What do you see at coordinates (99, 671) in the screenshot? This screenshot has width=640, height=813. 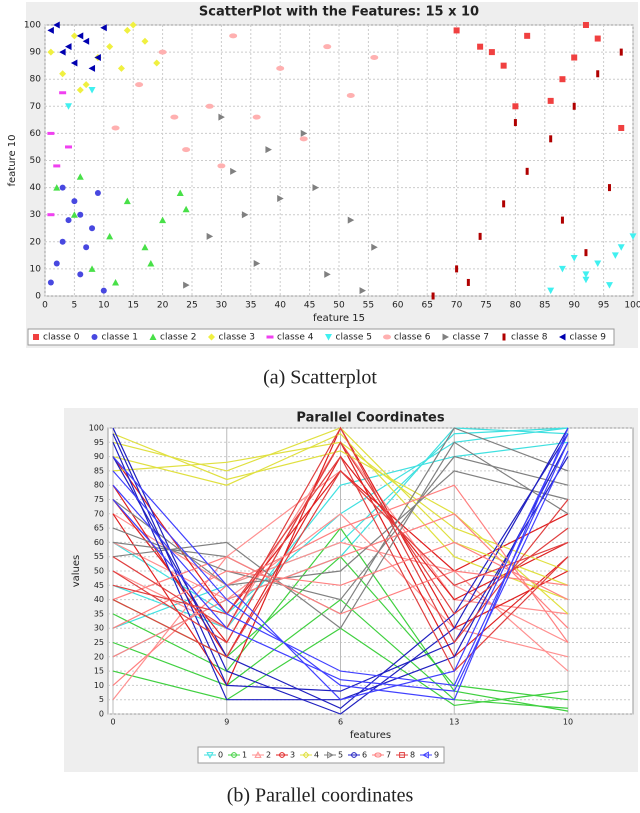 I see `y-tick-label: 15` at bounding box center [99, 671].